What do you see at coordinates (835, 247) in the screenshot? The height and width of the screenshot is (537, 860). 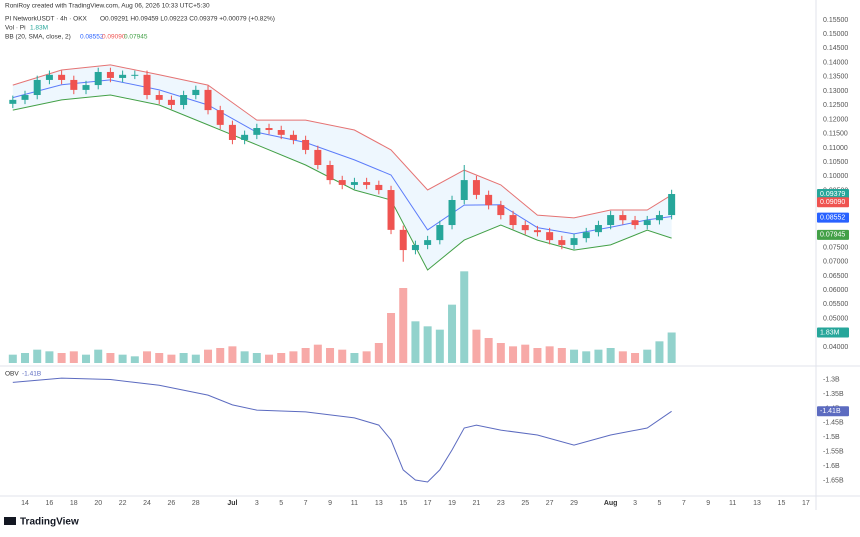 I see `y-tick-label: 0.07500` at bounding box center [835, 247].